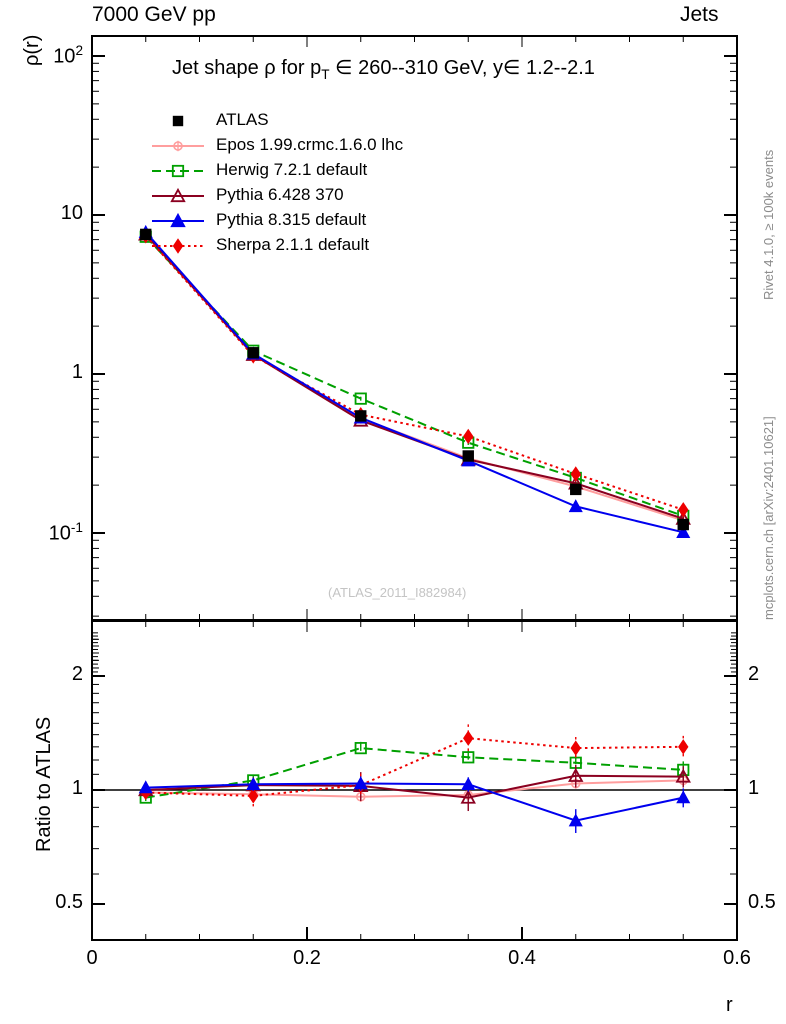  I want to click on legend-swatch-pythia8, so click(178, 220).